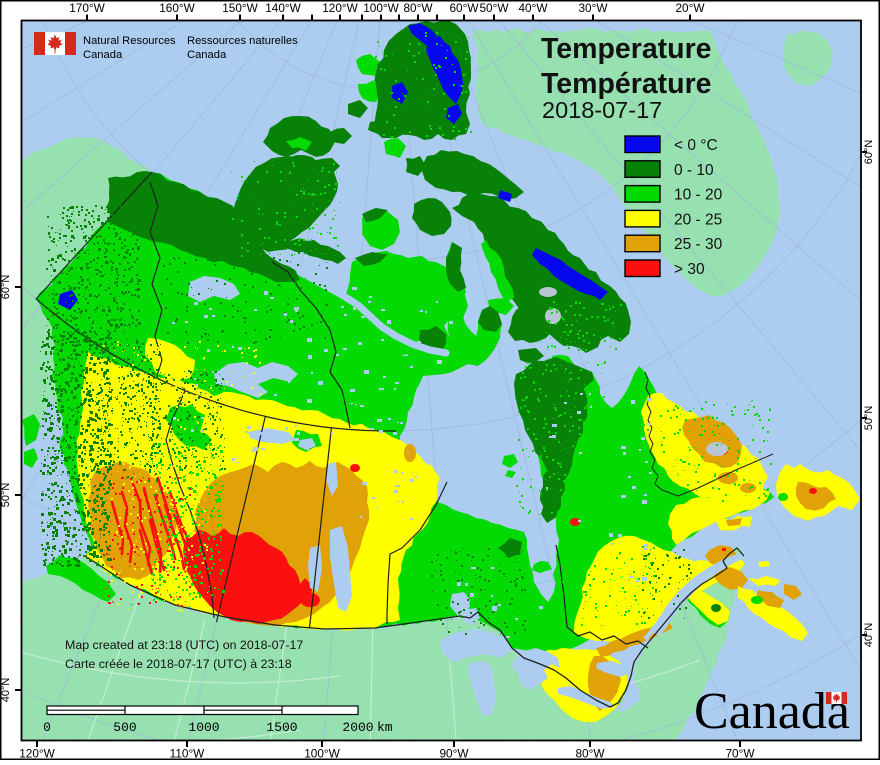 The height and width of the screenshot is (765, 880). What do you see at coordinates (741, 754) in the screenshot?
I see `svg-text: 70°W` at bounding box center [741, 754].